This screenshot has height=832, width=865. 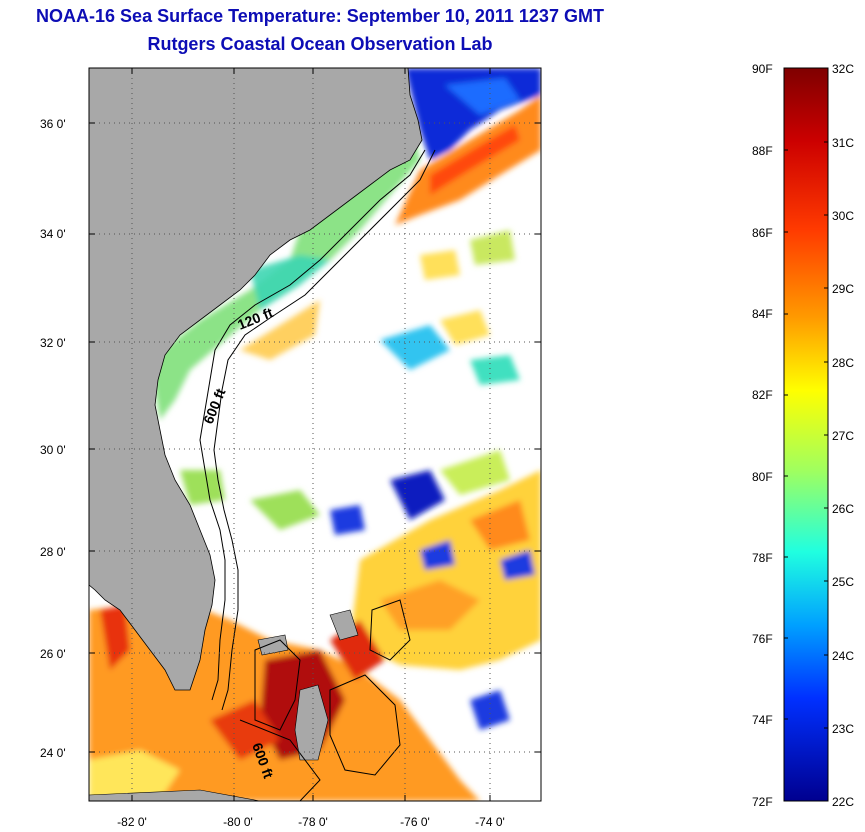 I want to click on colorbar-f-88: 88F, so click(x=762, y=151).